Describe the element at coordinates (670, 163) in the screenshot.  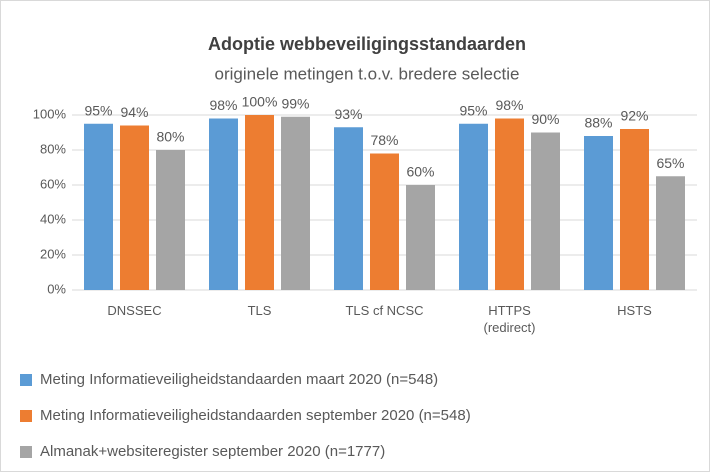
I see `data-label: 65%` at that location.